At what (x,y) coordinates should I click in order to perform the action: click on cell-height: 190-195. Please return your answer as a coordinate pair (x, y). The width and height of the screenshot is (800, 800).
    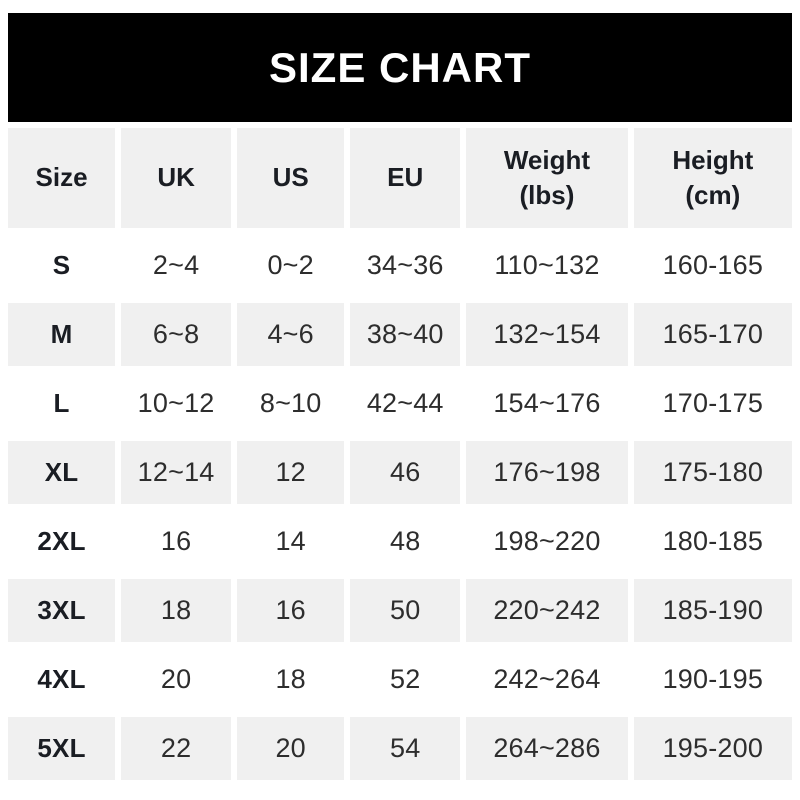
    Looking at the image, I should click on (713, 679).